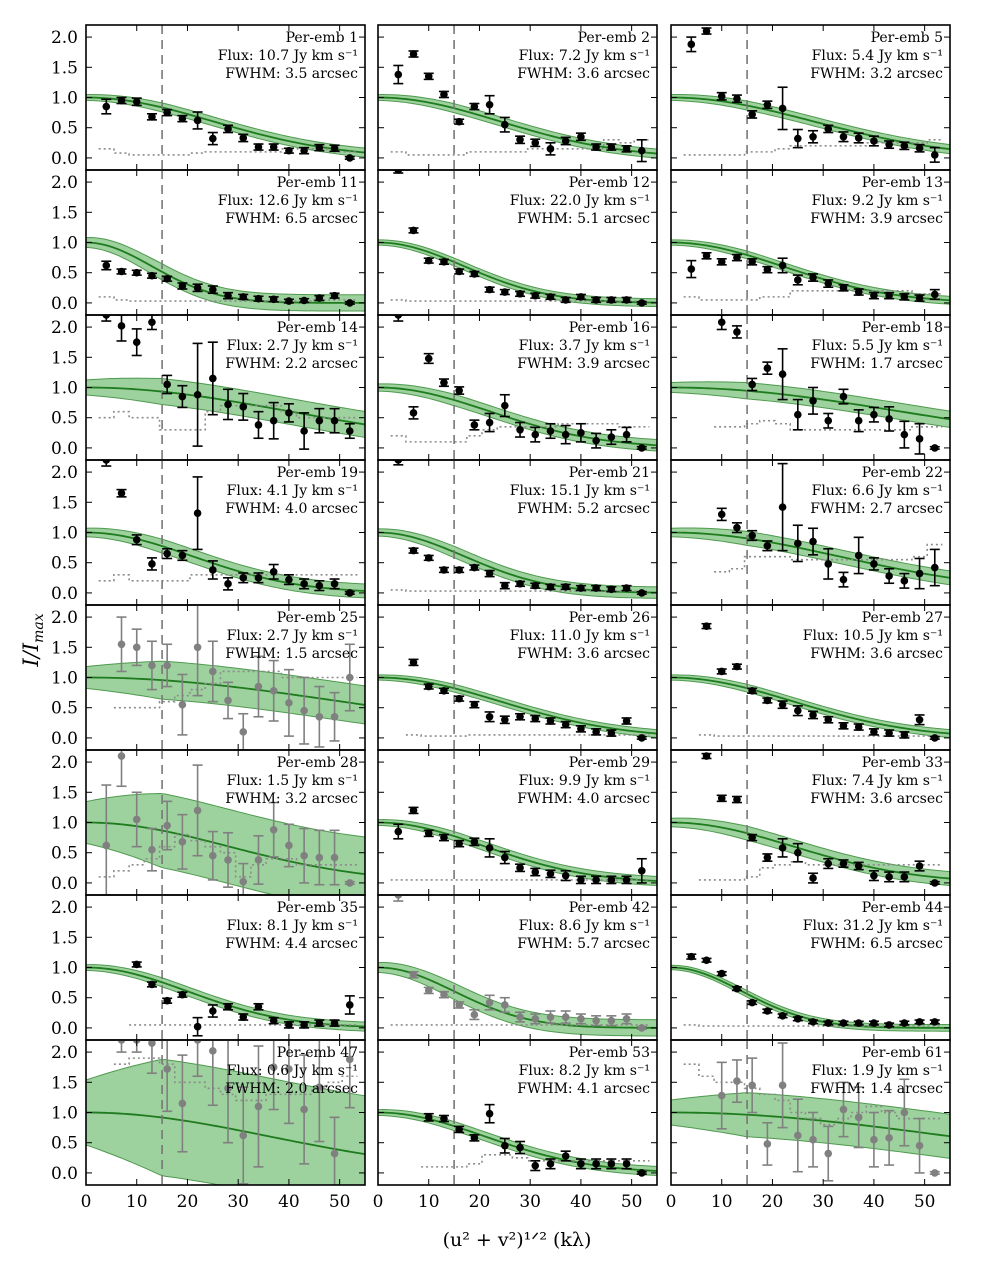 The width and height of the screenshot is (981, 1265). Describe the element at coordinates (291, 219) in the screenshot. I see `panel-fwhm: FWHM: 6.5 arcsec` at that location.